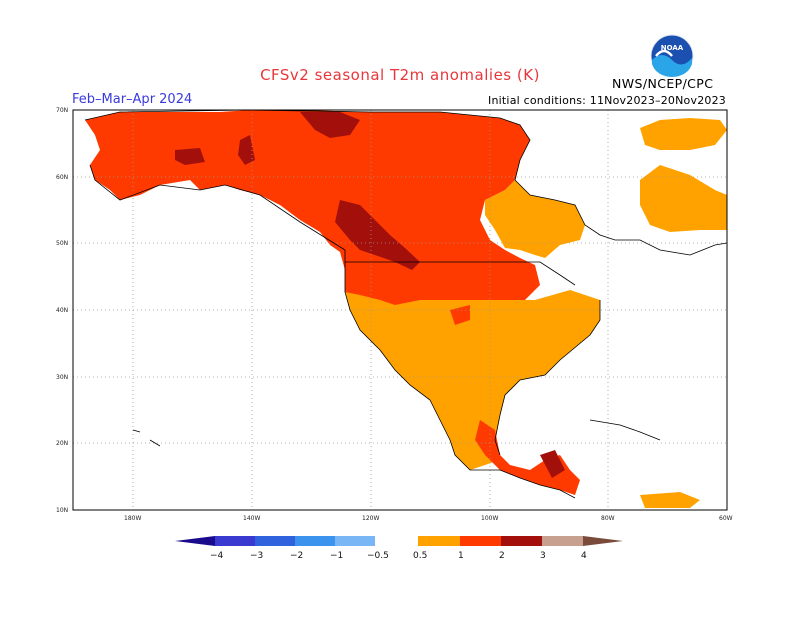 The width and height of the screenshot is (800, 618). I want to click on lat-label: 60N, so click(62, 177).